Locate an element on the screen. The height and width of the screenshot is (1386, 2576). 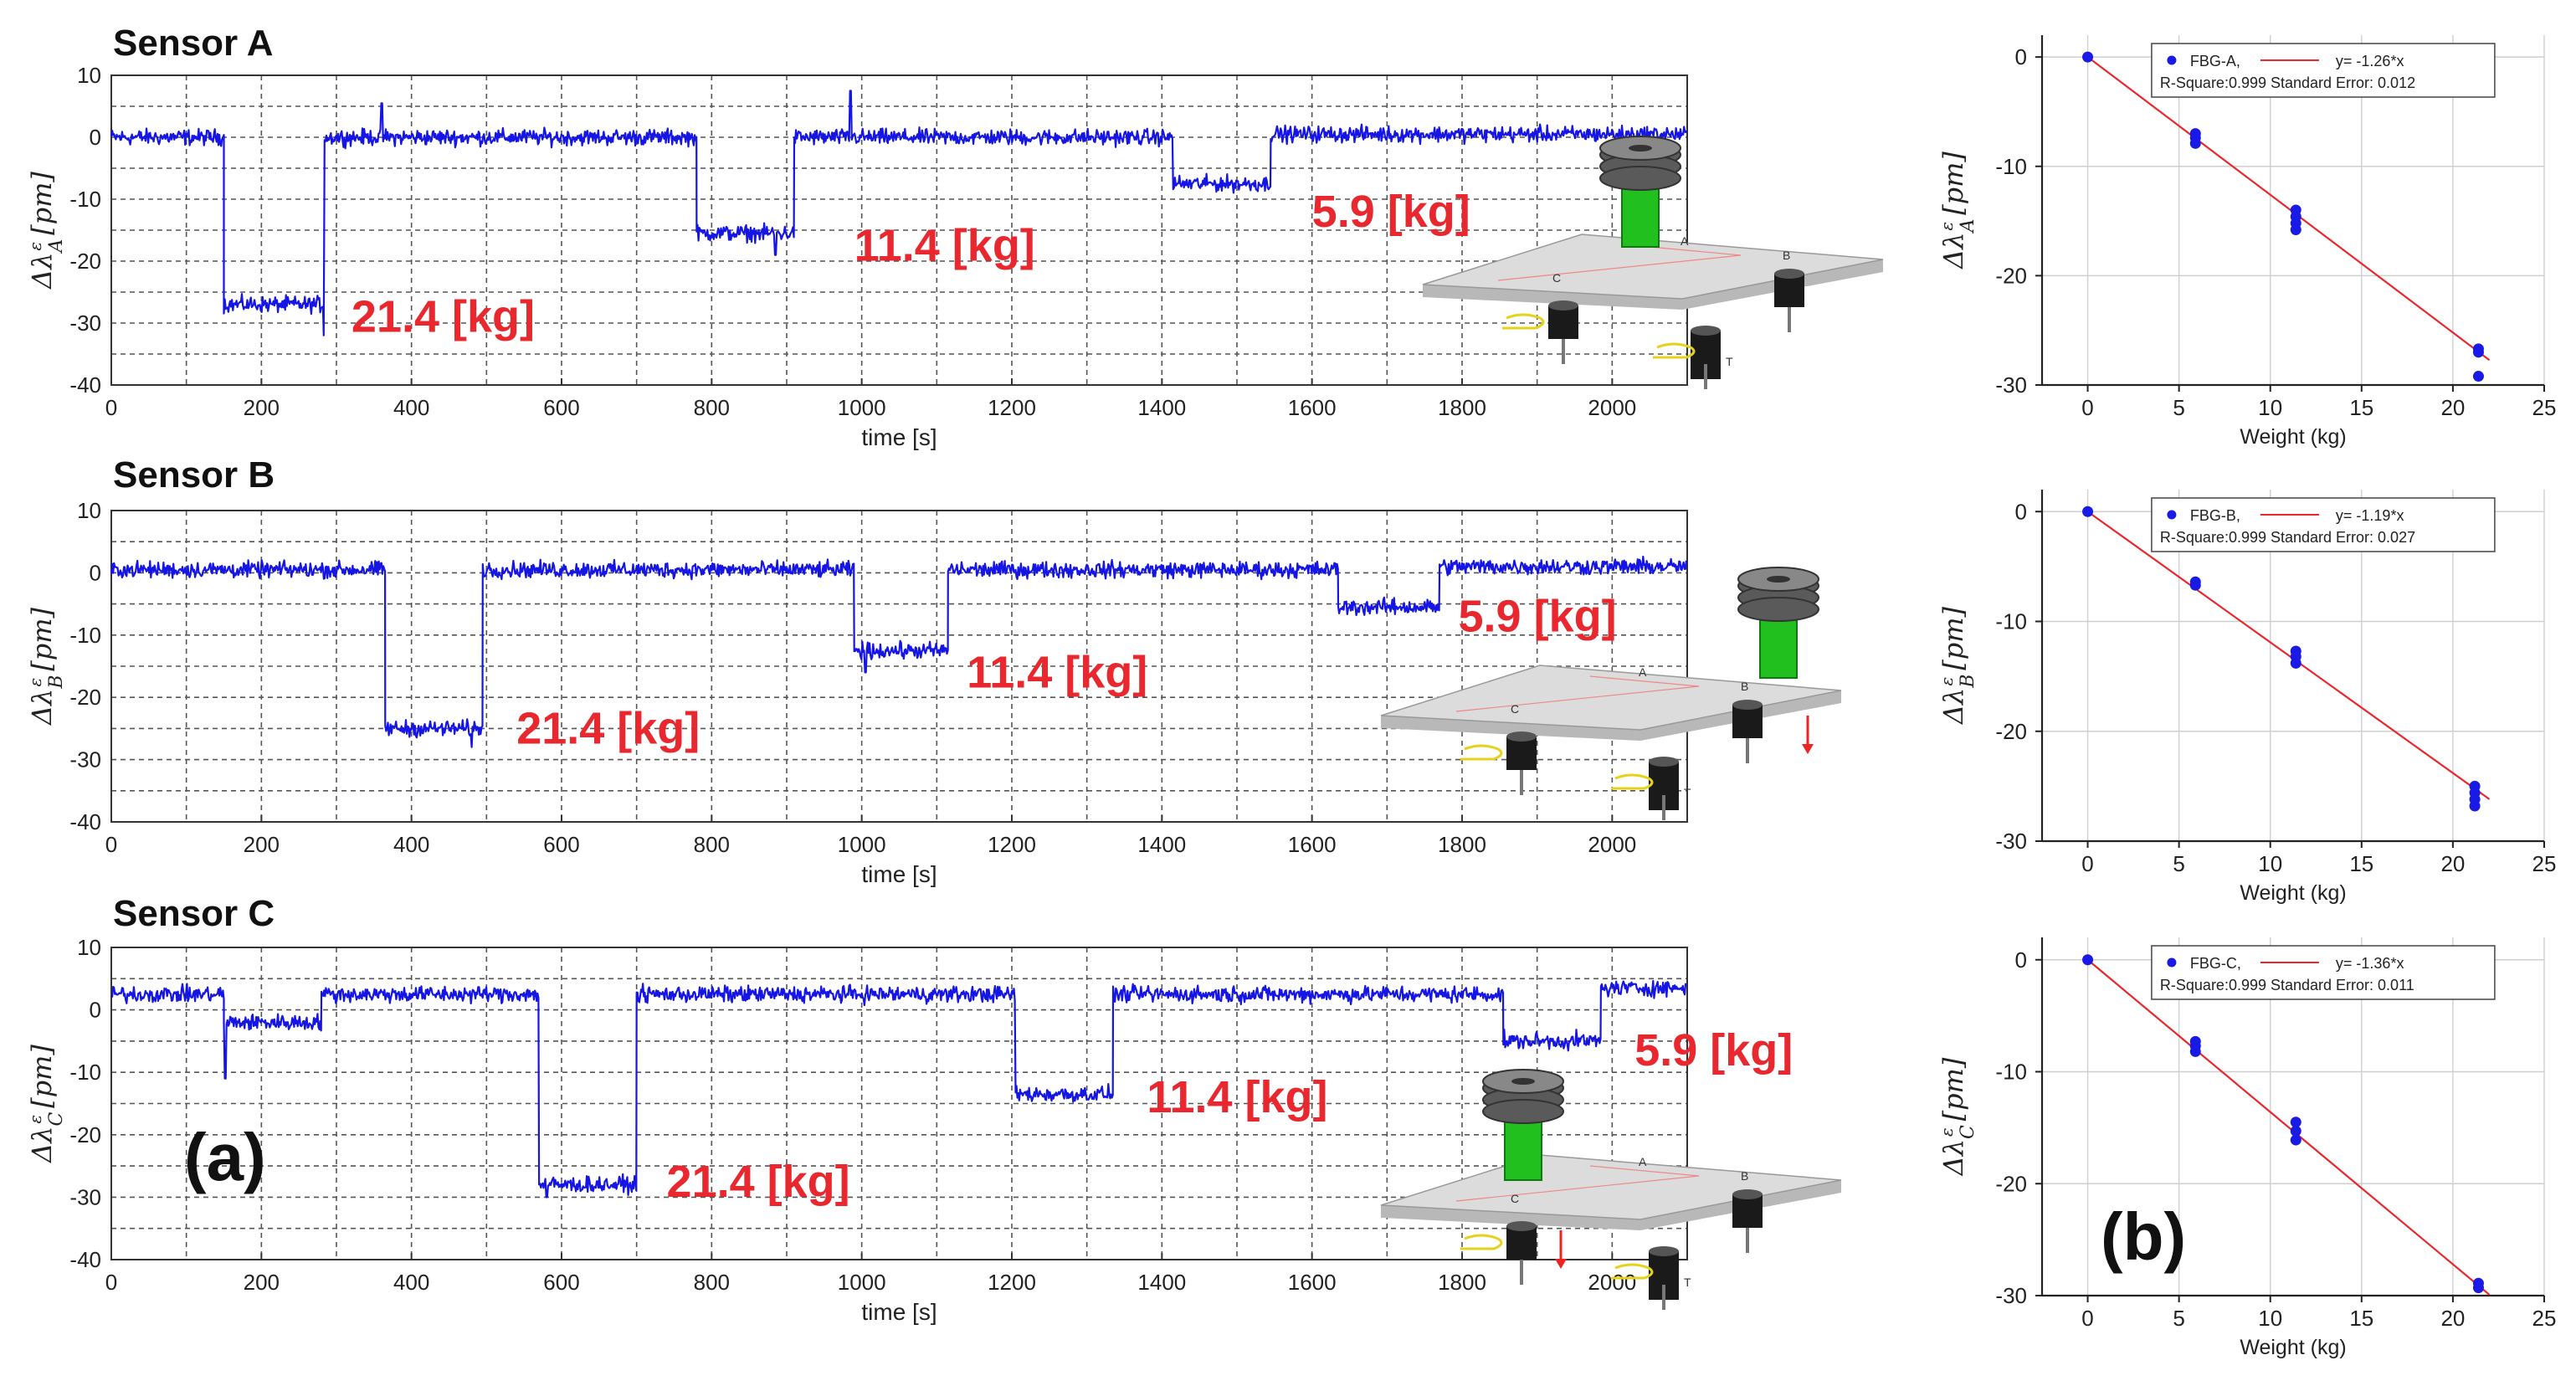
y-axis-label: ΔλCε[pm] is located at coordinates (1957, 1117).